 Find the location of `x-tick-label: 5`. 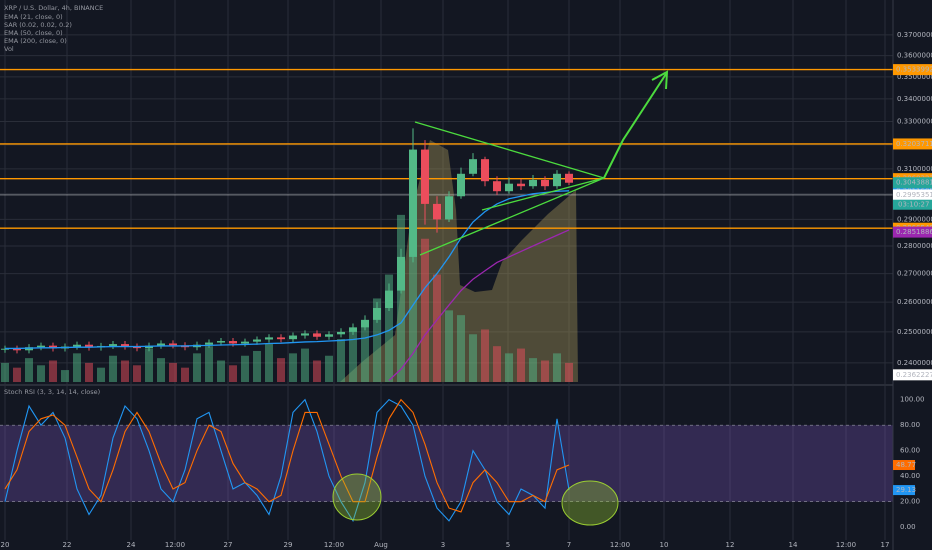

x-tick-label: 5 is located at coordinates (508, 545).